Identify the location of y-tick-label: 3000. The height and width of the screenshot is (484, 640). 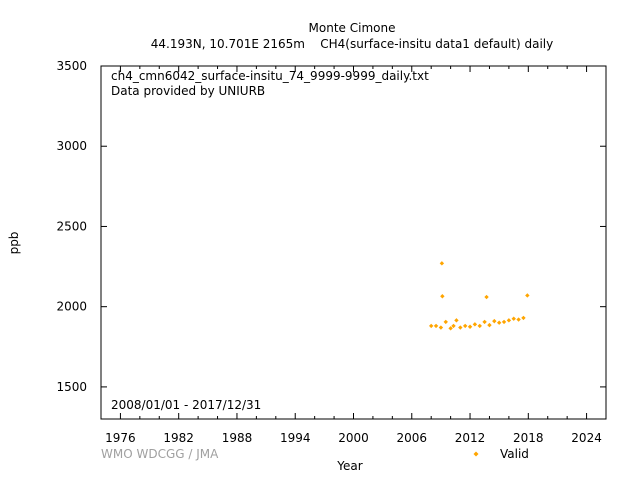
(71, 146).